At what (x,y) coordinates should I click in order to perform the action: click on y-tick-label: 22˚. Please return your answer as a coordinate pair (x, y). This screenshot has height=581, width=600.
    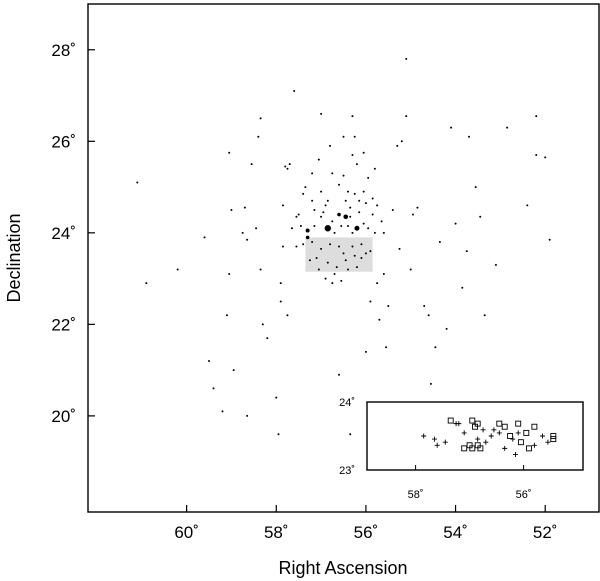
    Looking at the image, I should click on (63, 324).